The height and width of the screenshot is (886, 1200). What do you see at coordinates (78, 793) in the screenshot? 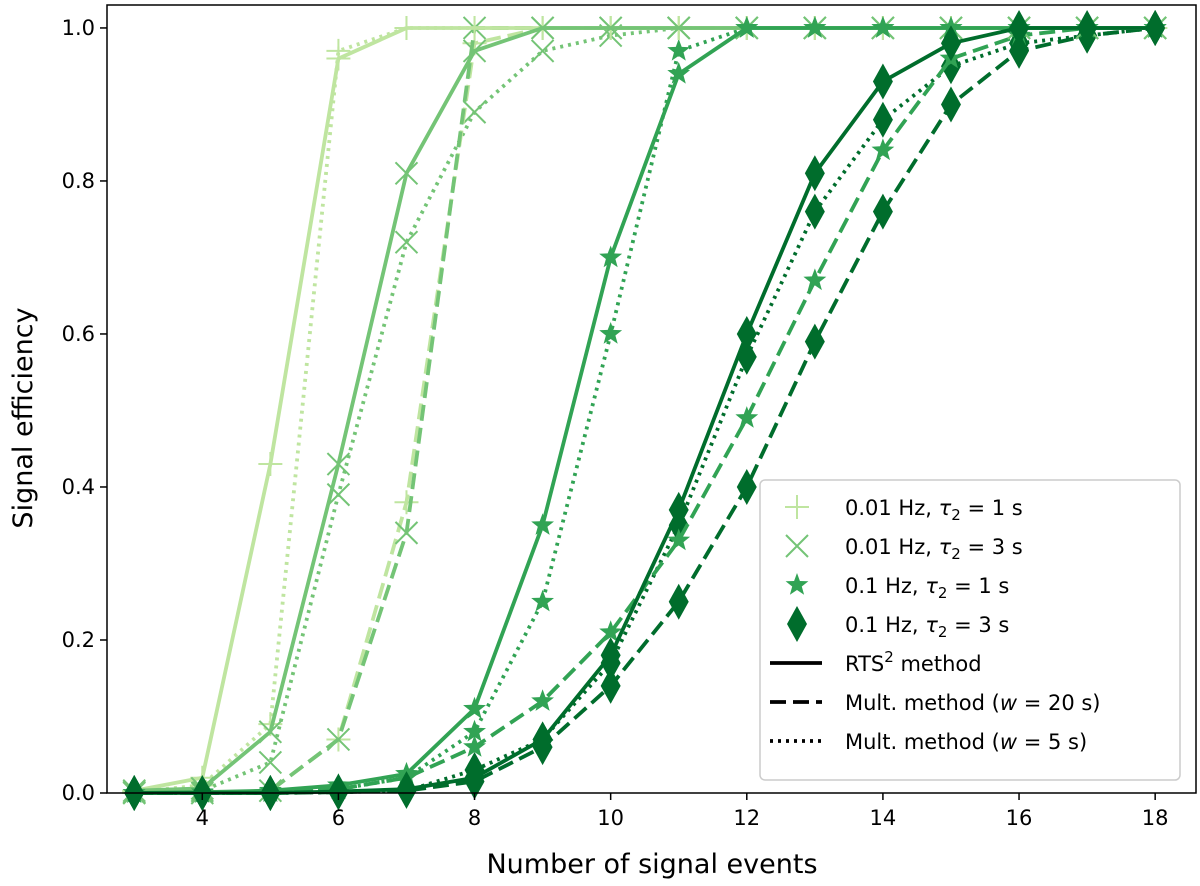
I see `y-tick-label: 0.0` at bounding box center [78, 793].